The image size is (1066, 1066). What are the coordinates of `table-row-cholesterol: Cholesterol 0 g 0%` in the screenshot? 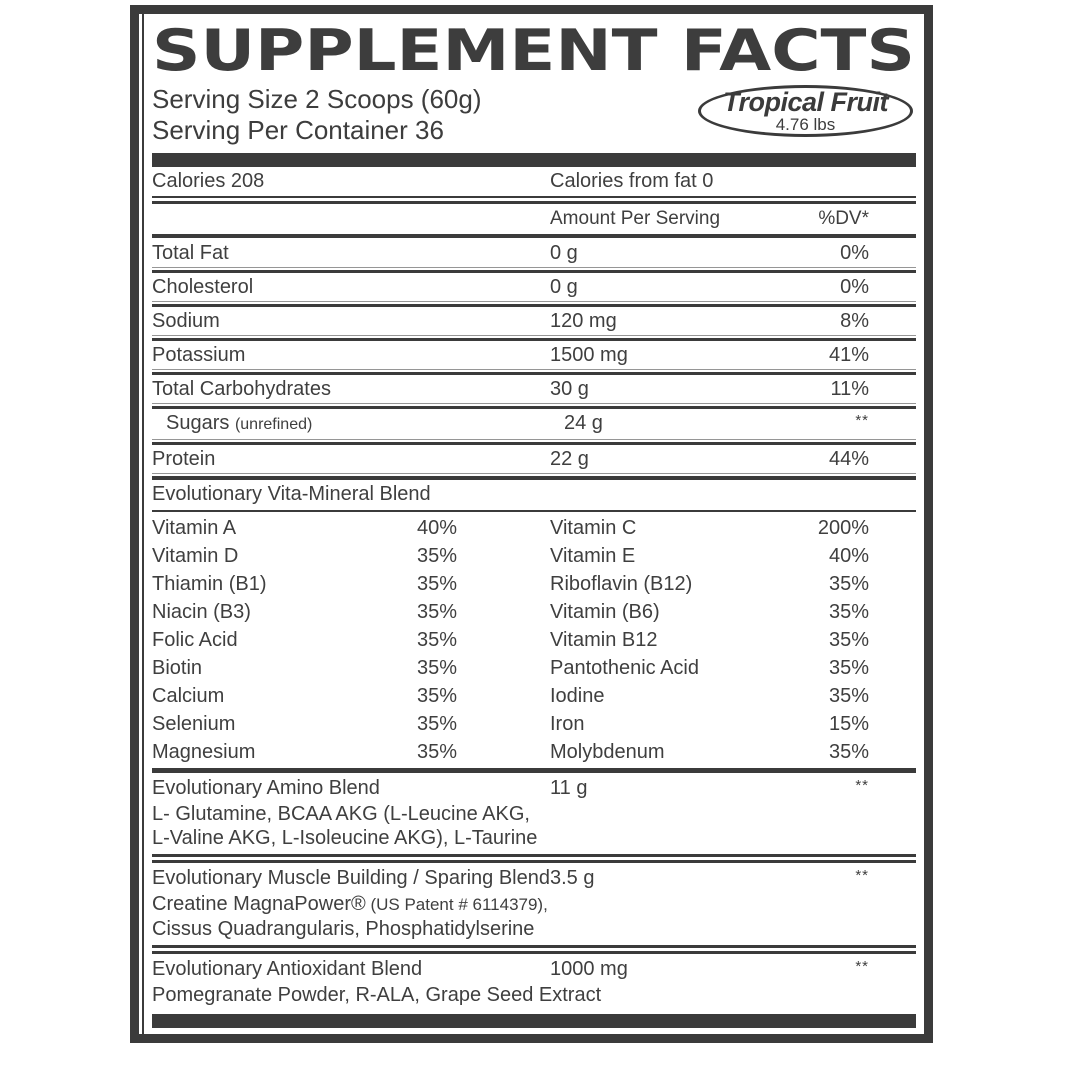 It's located at (510, 287).